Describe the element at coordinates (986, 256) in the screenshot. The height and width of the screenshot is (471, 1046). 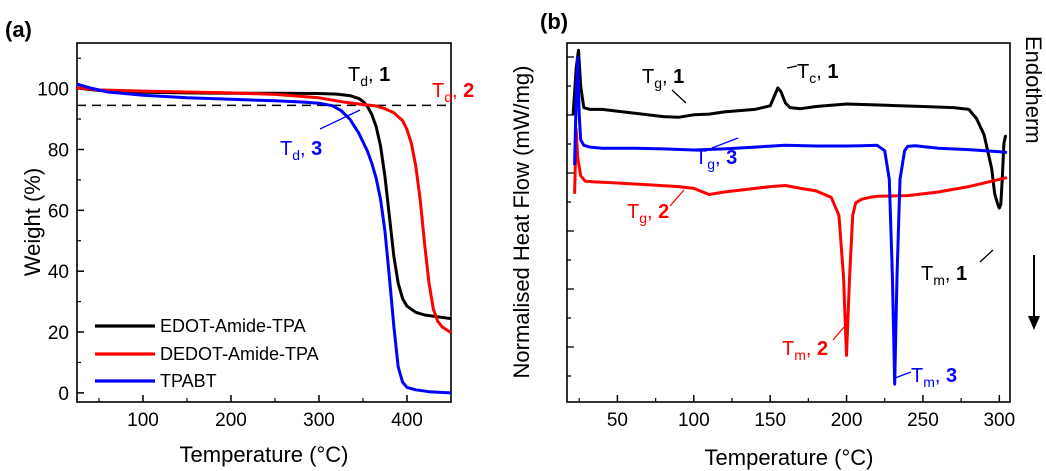
I see `tm-1-pointer` at that location.